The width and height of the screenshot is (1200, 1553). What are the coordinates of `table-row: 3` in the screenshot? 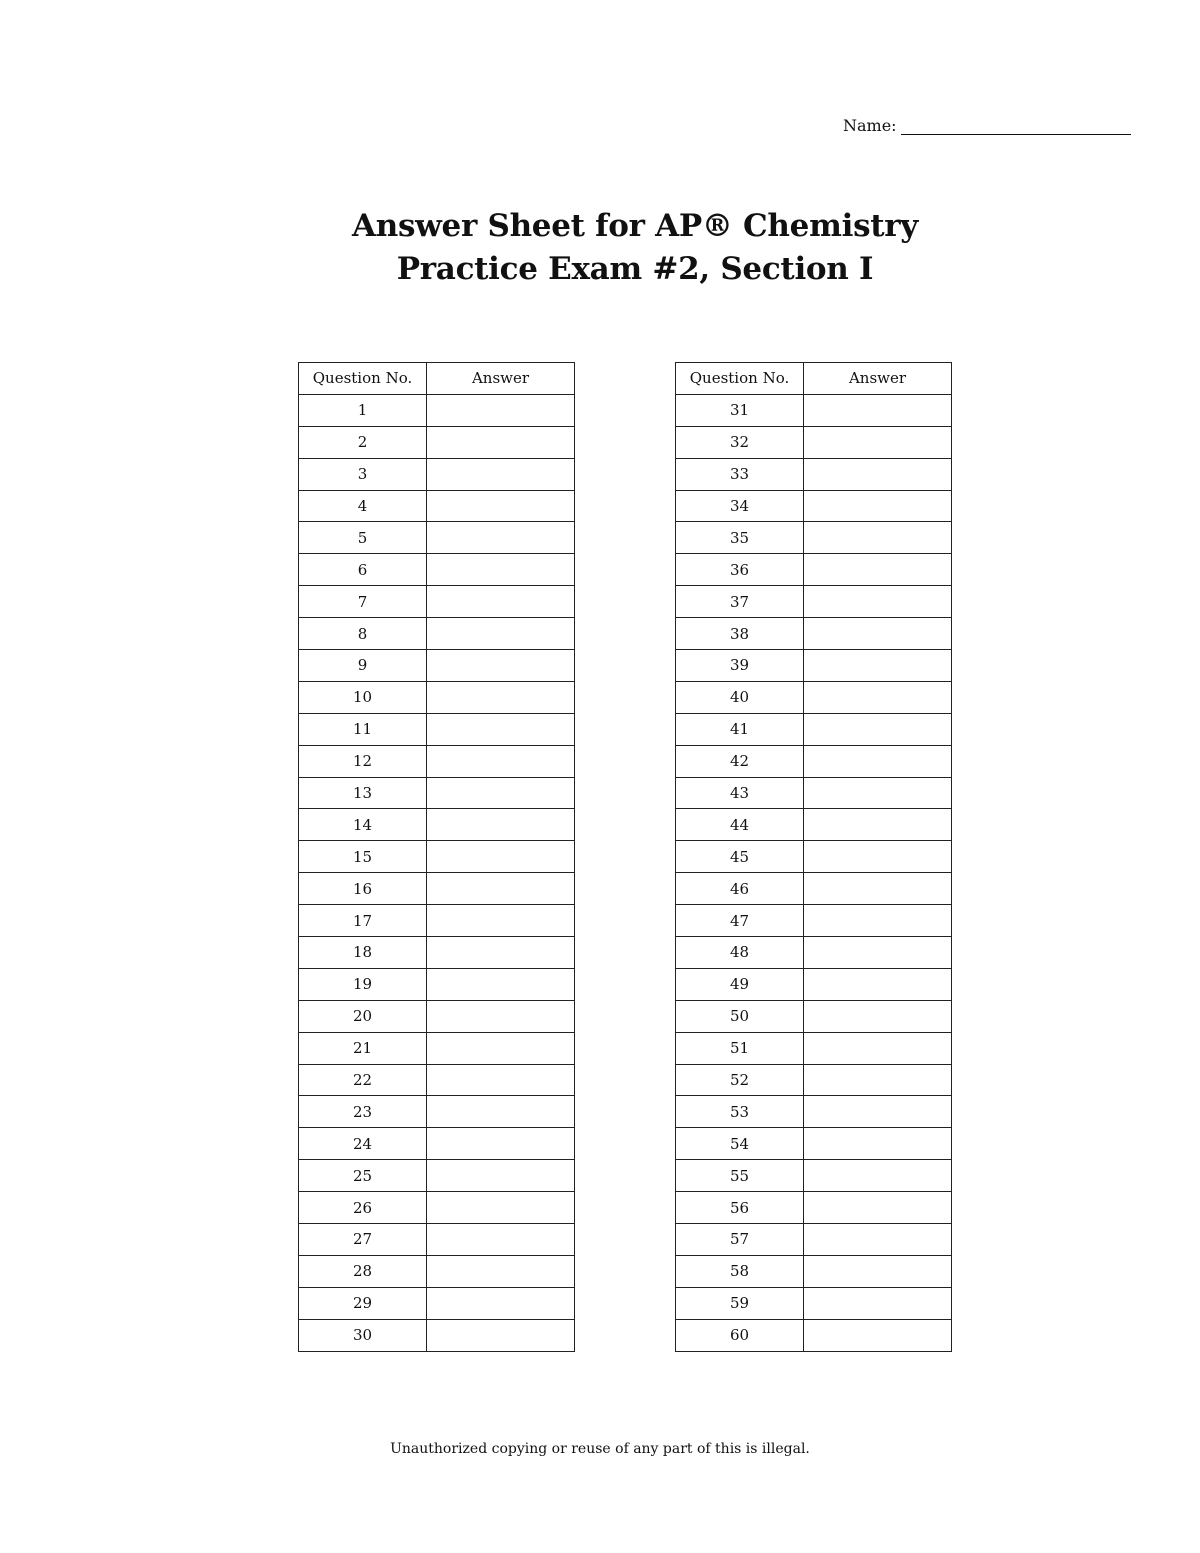 It's located at (436, 474).